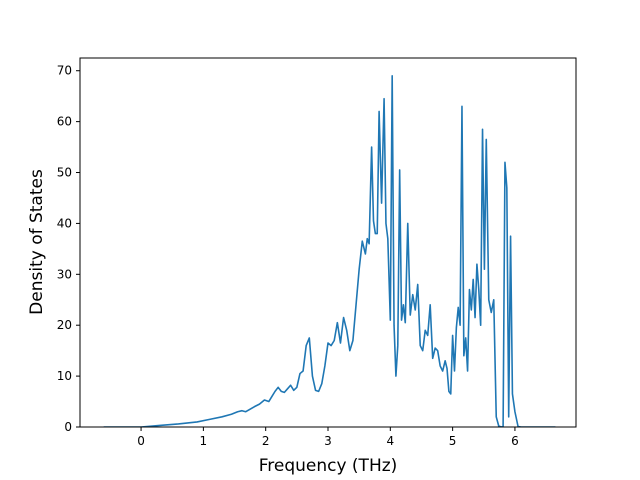 The image size is (640, 480). What do you see at coordinates (64, 173) in the screenshot?
I see `y-tick-label: 50` at bounding box center [64, 173].